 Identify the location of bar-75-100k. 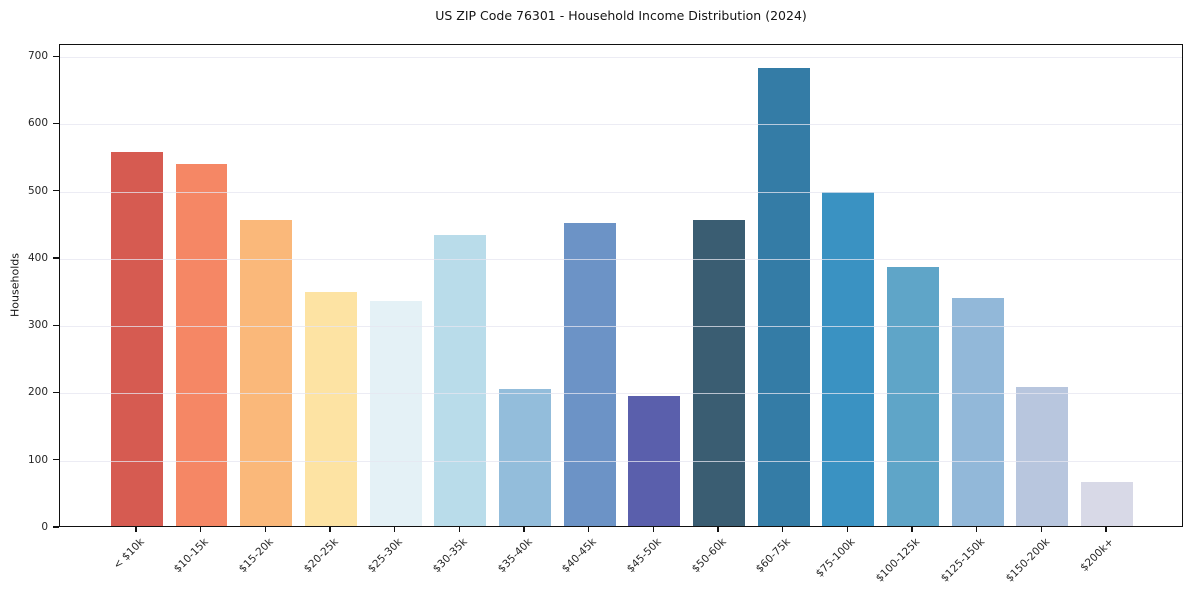
(848, 359).